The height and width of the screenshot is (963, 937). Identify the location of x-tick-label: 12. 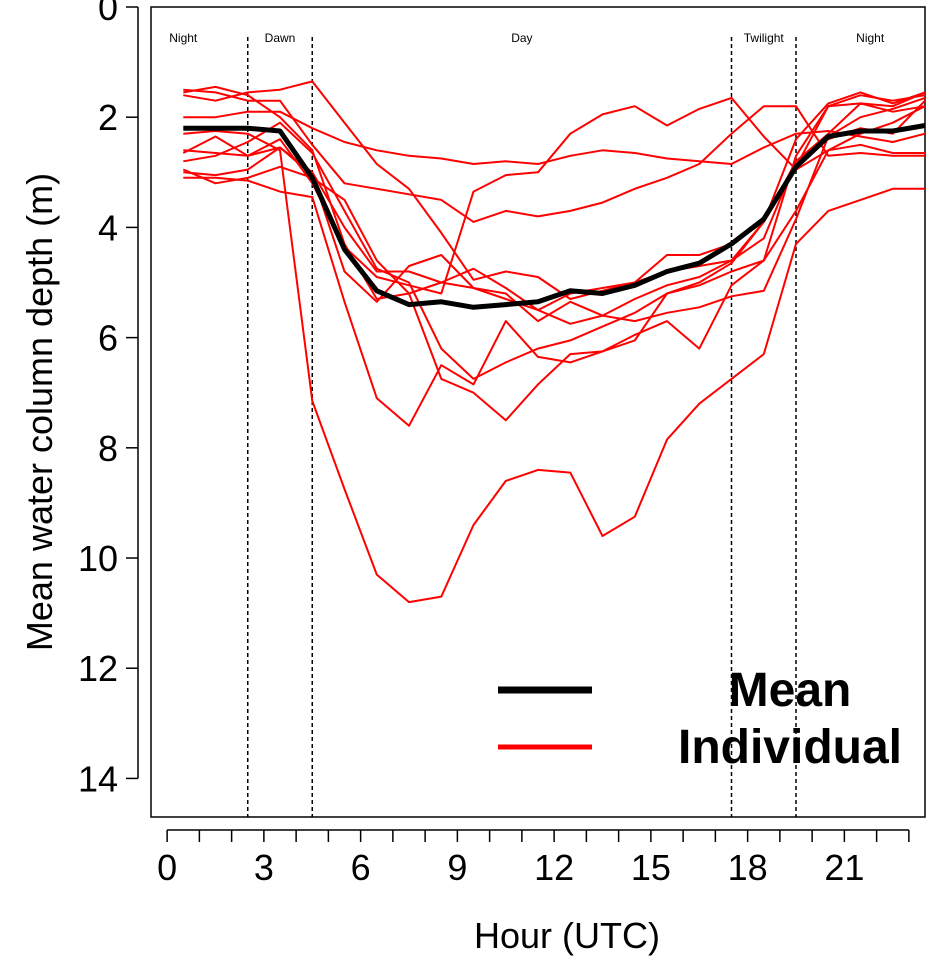
(554, 867).